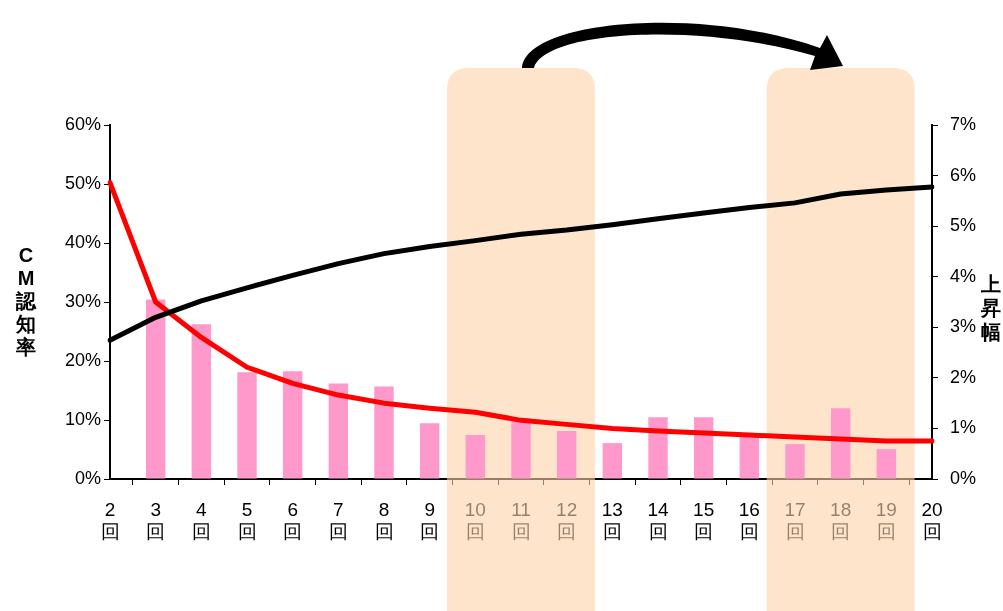 The width and height of the screenshot is (1003, 611). What do you see at coordinates (87, 477) in the screenshot?
I see `y-tick-label: 0%` at bounding box center [87, 477].